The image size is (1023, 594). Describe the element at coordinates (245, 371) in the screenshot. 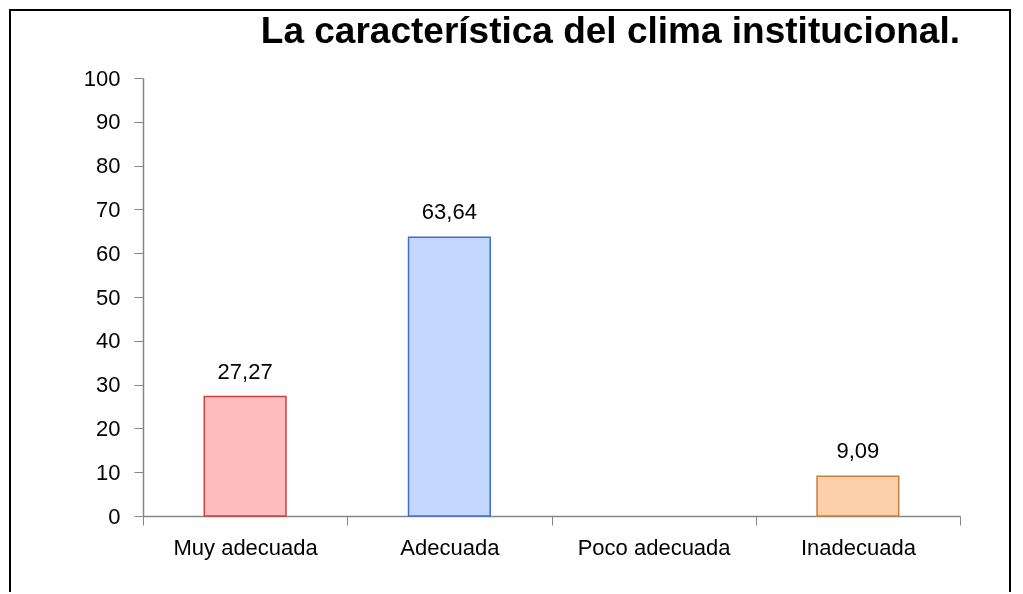

I see `data-label: 27,27` at that location.